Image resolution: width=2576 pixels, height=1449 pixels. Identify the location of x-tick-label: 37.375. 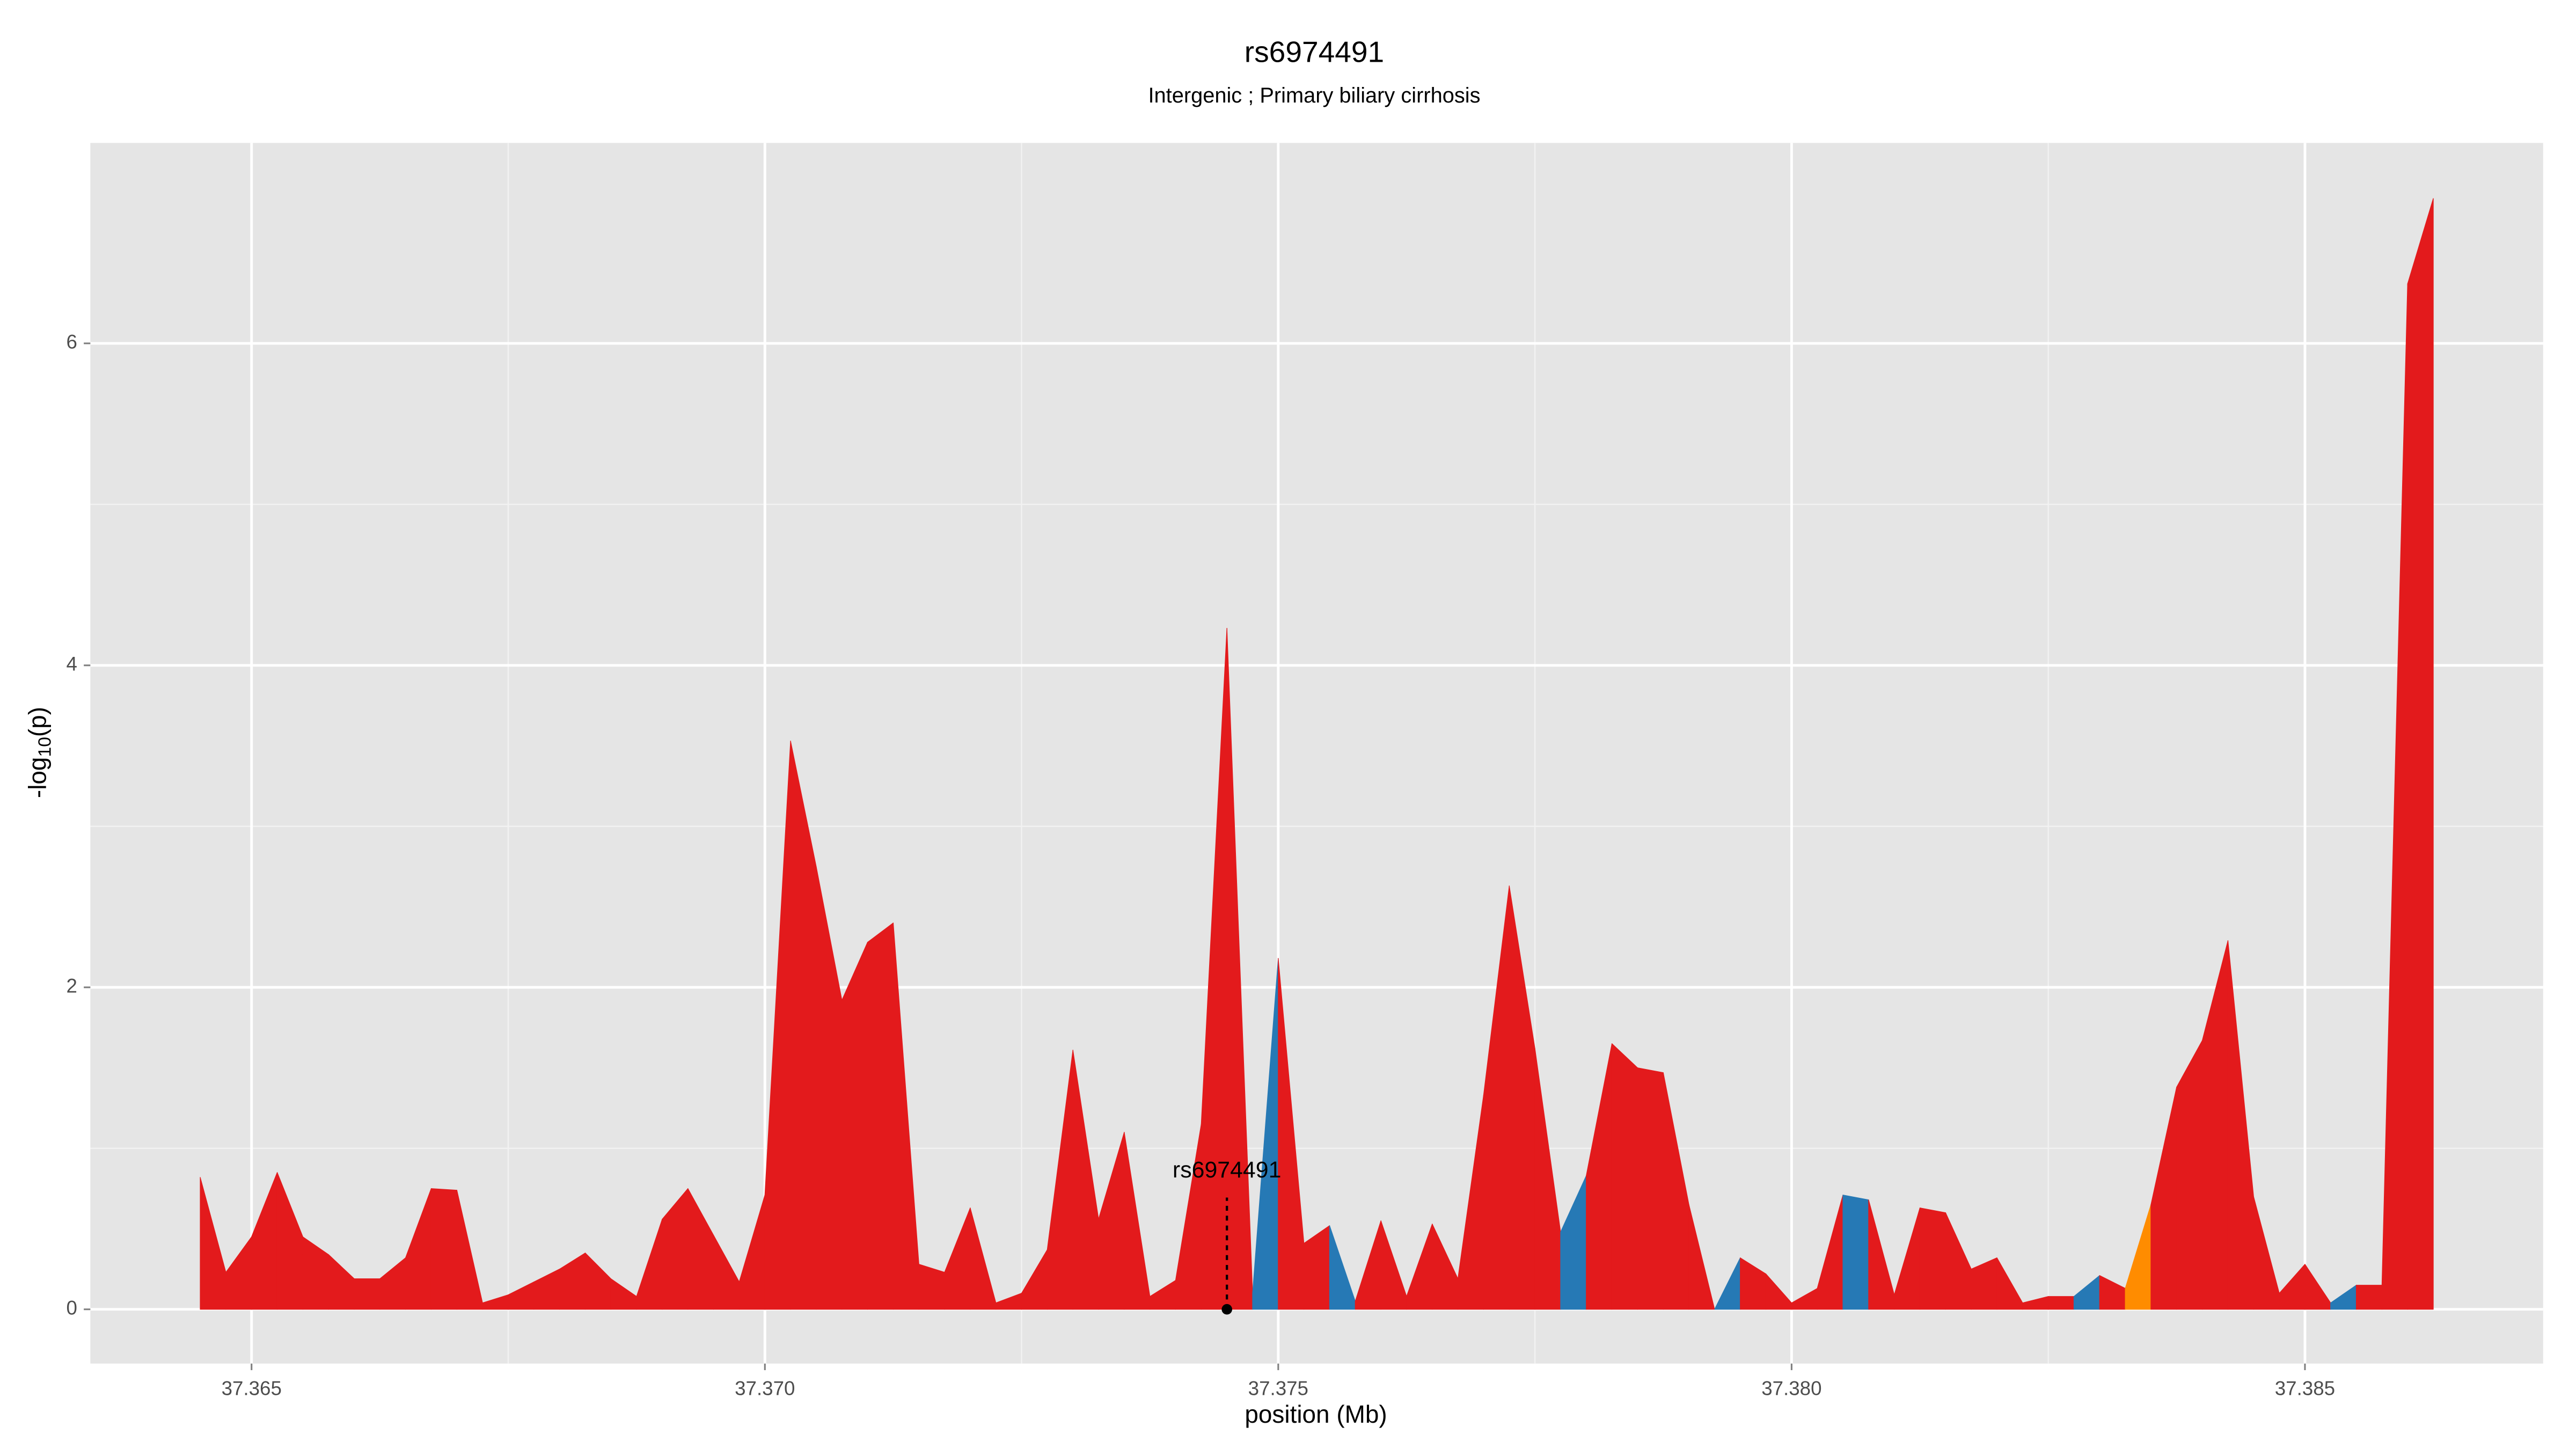
(1278, 1388).